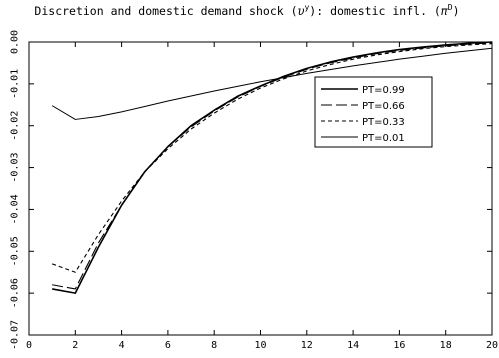 Image resolution: width=499 pixels, height=358 pixels. What do you see at coordinates (375, 11) in the screenshot?
I see `title-mid: ): domestic infl. (` at bounding box center [375, 11].